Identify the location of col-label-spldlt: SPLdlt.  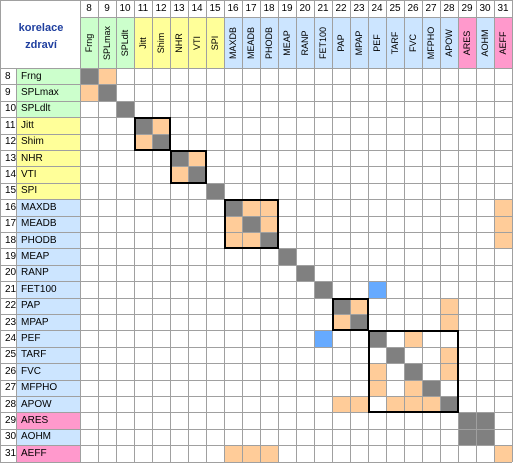
(125, 42).